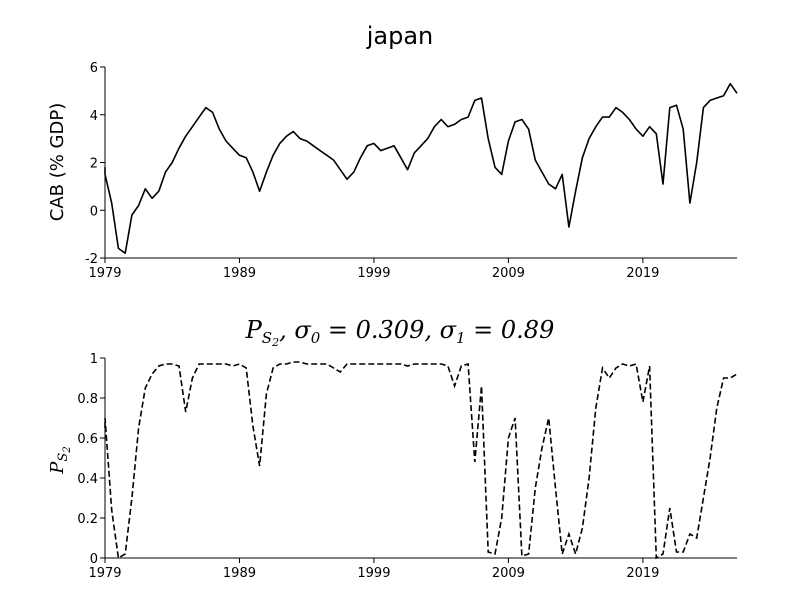 This screenshot has width=800, height=600. Describe the element at coordinates (104, 573) in the screenshot. I see `bottom-xtick-label: 1979` at that location.